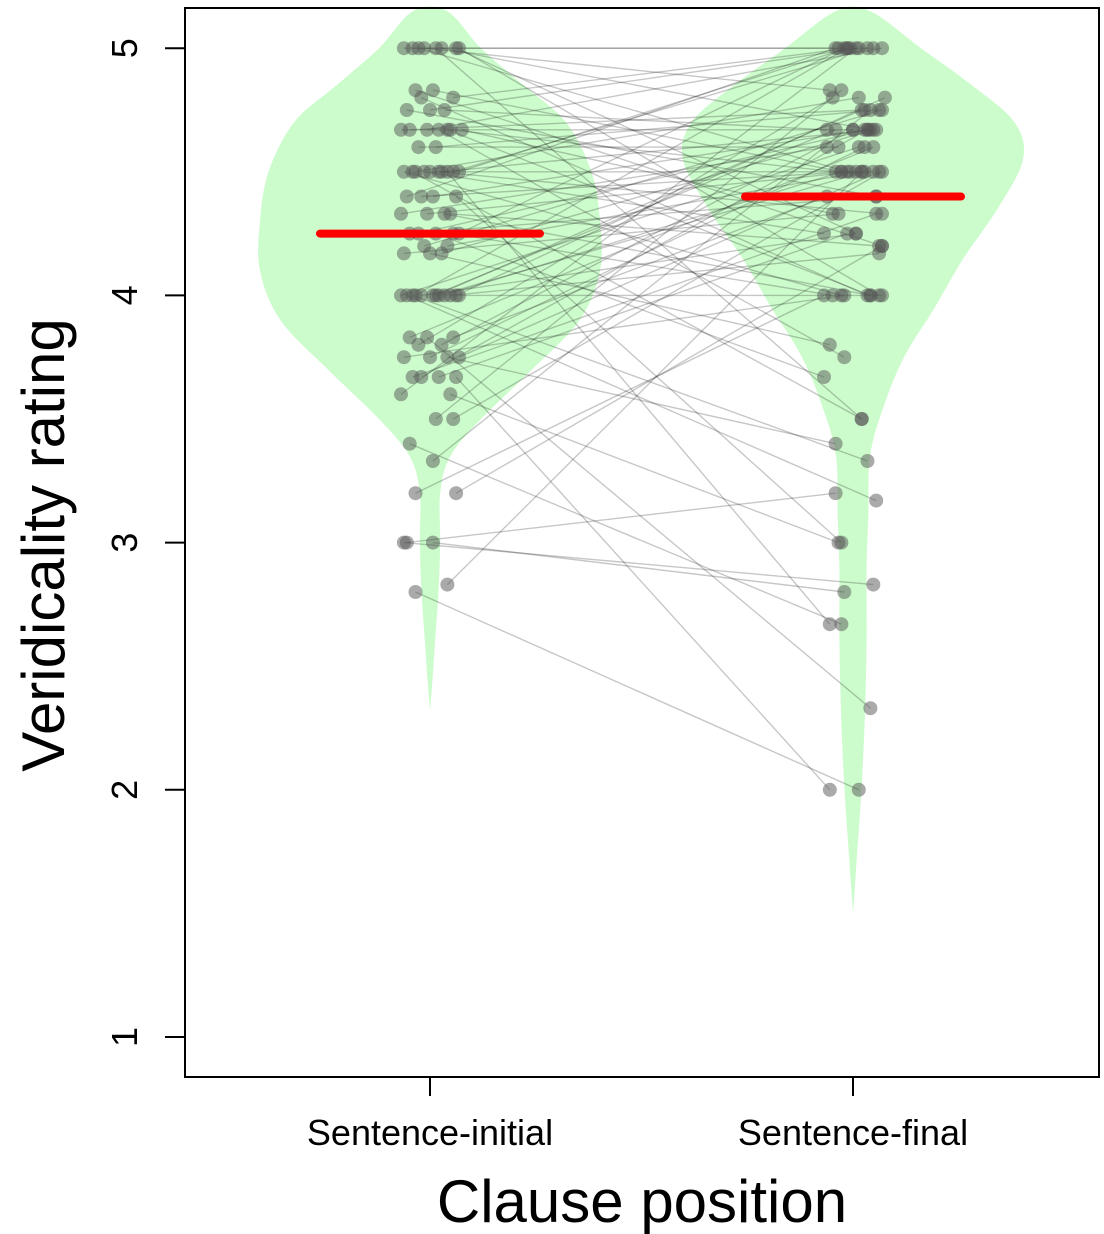 Image resolution: width=1104 pixels, height=1234 pixels. Describe the element at coordinates (124, 295) in the screenshot. I see `y-tick-label: 4` at that location.